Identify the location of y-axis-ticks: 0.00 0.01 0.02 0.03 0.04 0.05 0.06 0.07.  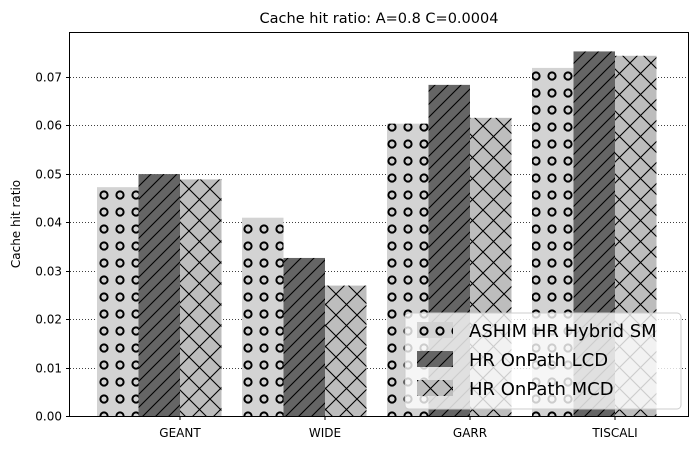
(52, 247).